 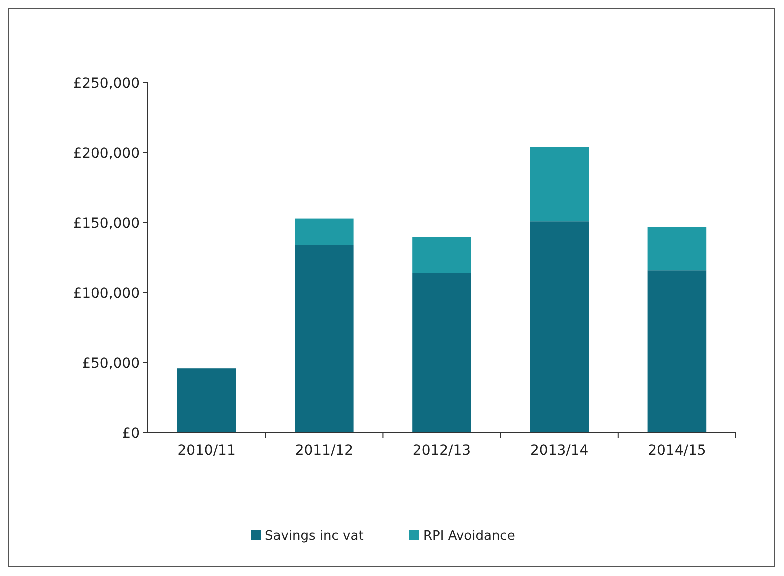 I want to click on legend-label: RPI Avoidance, so click(x=470, y=536).